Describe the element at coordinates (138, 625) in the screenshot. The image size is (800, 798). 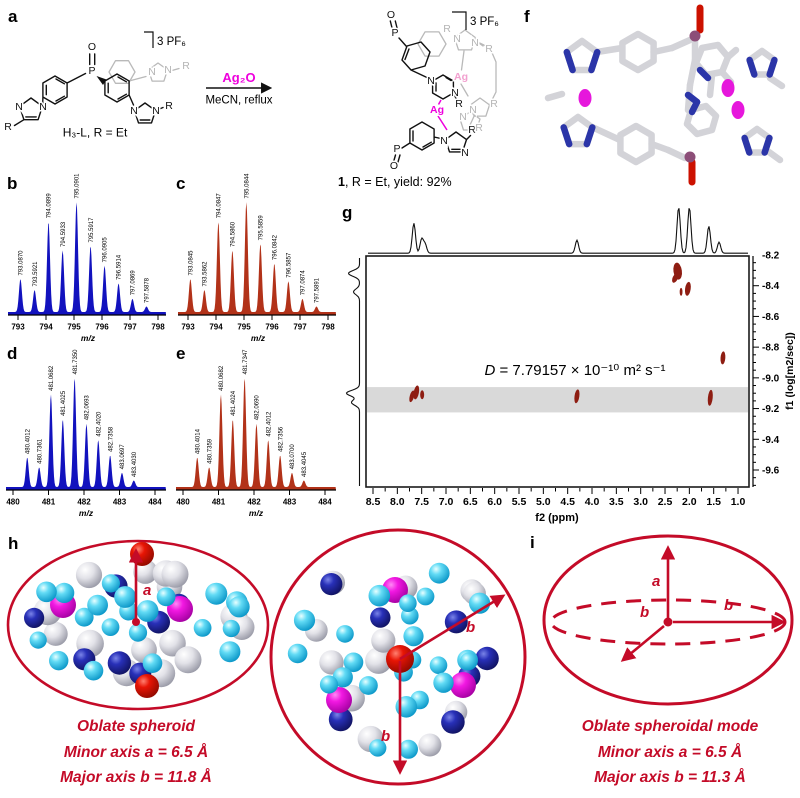
I see `oblate-ellipse-outline` at that location.